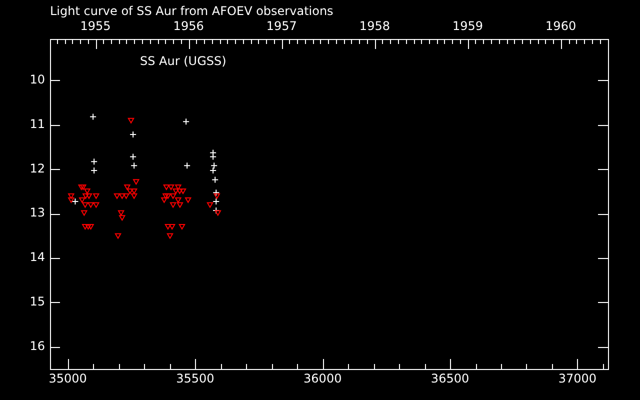  Describe the element at coordinates (37, 123) in the screenshot. I see `y-tick-label: 11` at that location.